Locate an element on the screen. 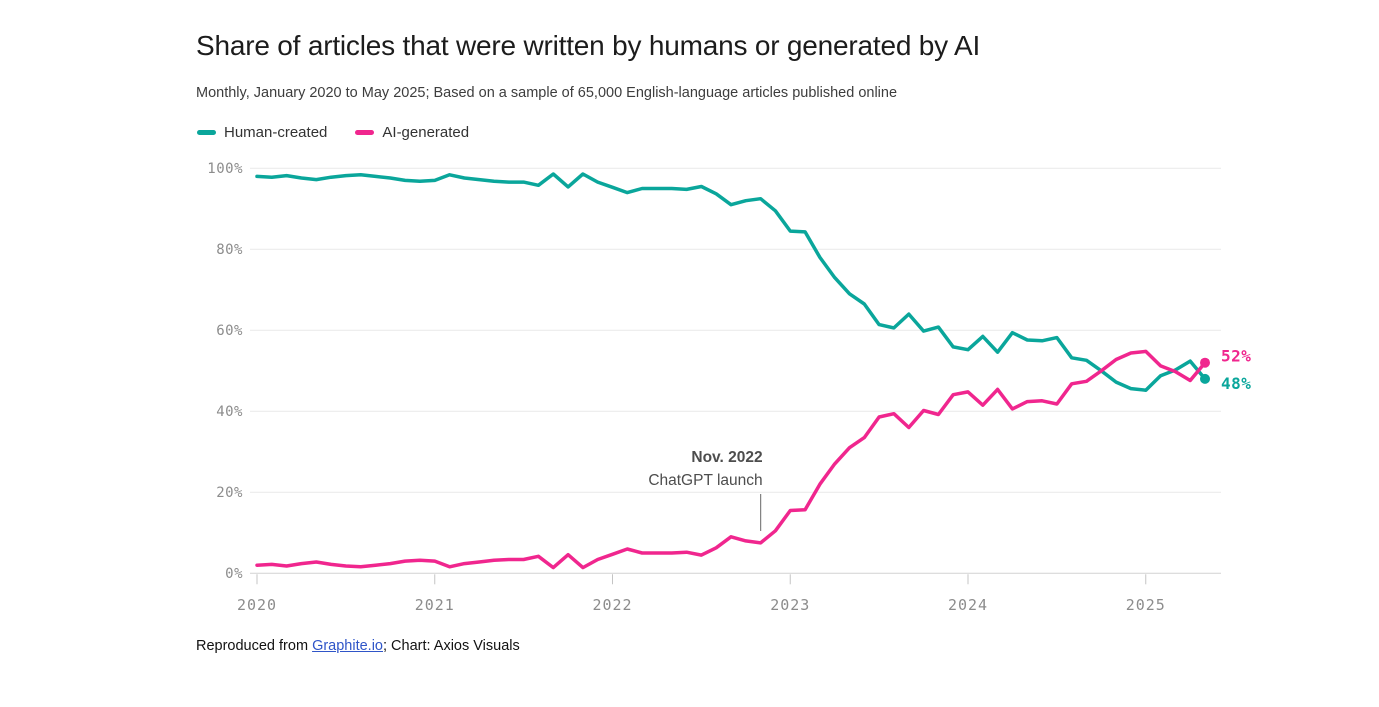 The width and height of the screenshot is (1379, 707). legend-item-ai-generated: AI-generated is located at coordinates (412, 132).